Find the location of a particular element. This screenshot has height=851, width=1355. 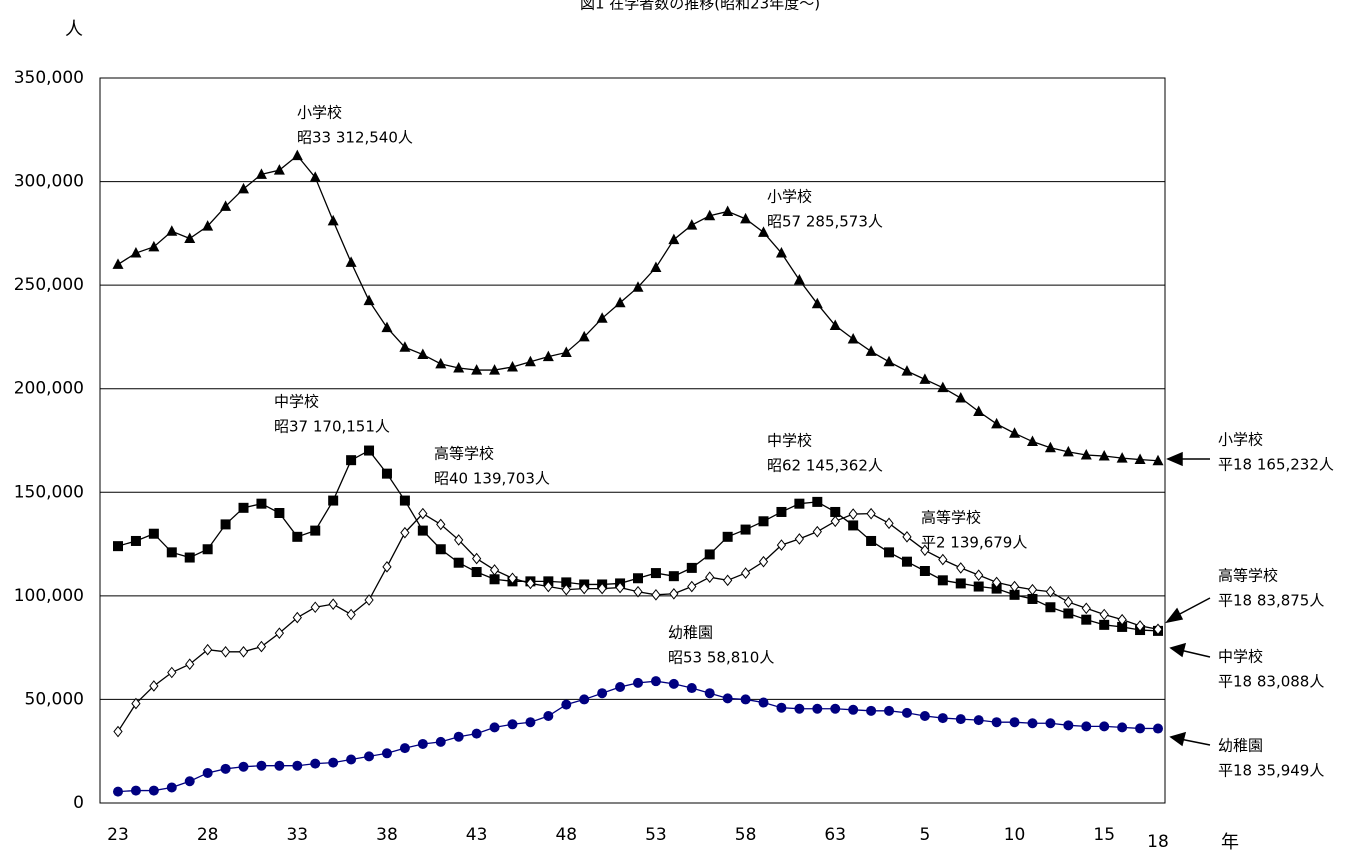

y-tick-label: 150,000 is located at coordinates (49, 492).